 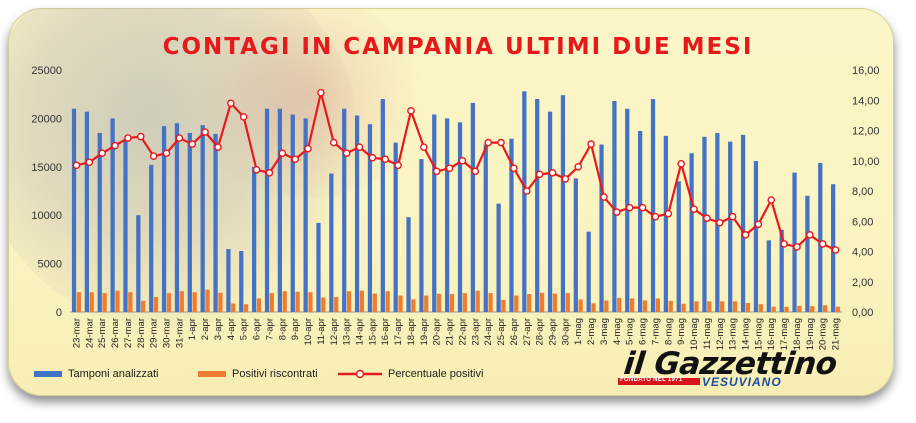 What do you see at coordinates (681, 331) in the screenshot?
I see `x-tick-label: 9-mag` at bounding box center [681, 331].